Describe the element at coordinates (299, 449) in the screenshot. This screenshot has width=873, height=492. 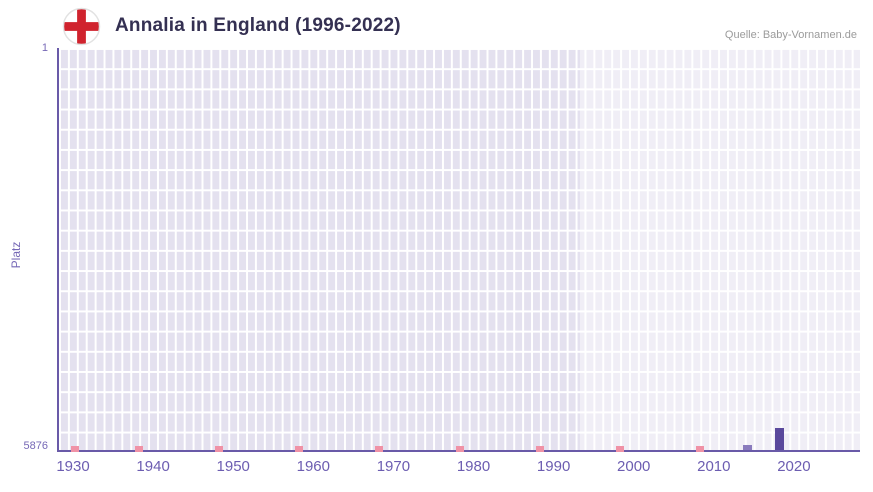
I see `bottom-tick-1958` at that location.